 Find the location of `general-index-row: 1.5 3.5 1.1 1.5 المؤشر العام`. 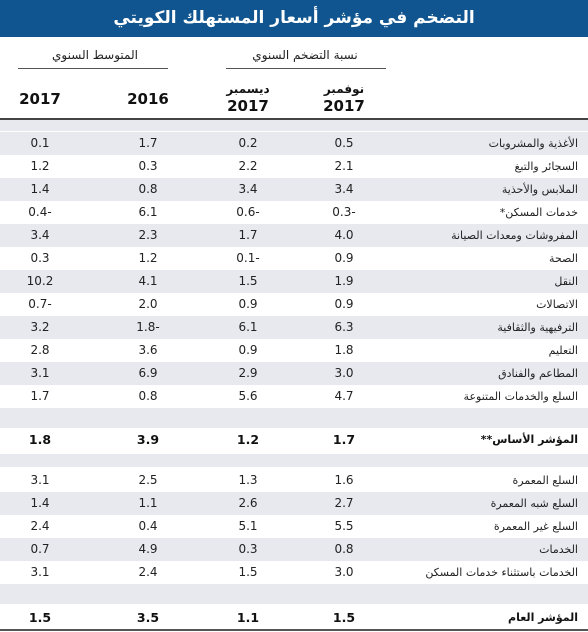

general-index-row: 1.5 3.5 1.1 1.5 المؤشر العام is located at coordinates (294, 617).